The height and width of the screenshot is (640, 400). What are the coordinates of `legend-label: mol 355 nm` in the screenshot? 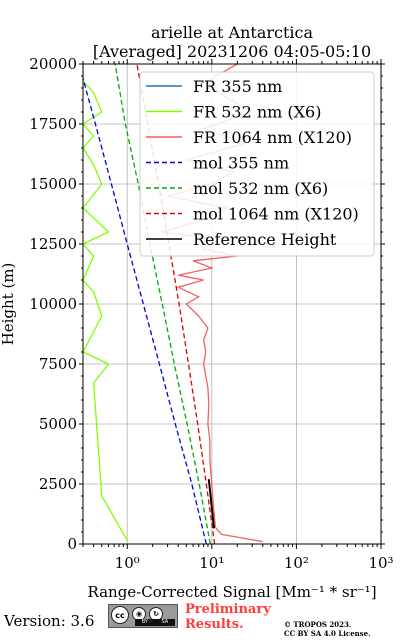 It's located at (241, 163).